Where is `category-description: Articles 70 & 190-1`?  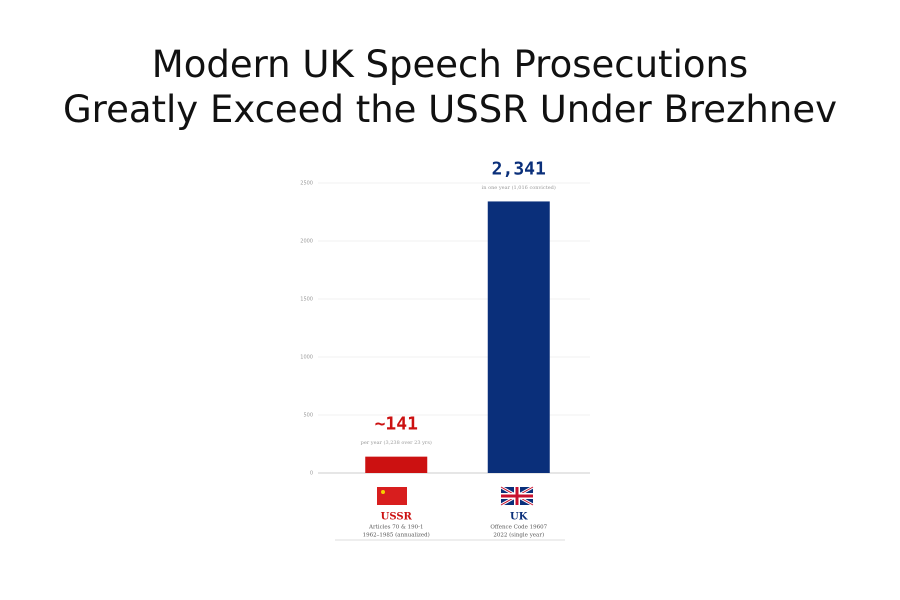
category-description: Articles 70 & 190-1 is located at coordinates (395, 528).